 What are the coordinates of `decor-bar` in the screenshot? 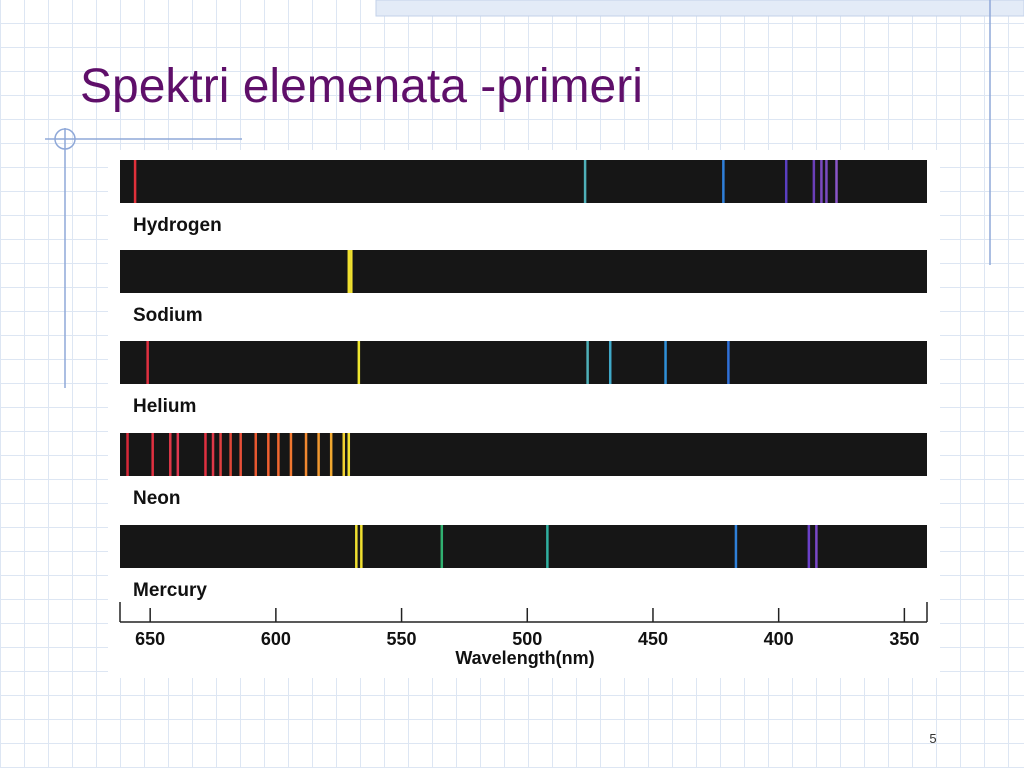 It's located at (699, 8).